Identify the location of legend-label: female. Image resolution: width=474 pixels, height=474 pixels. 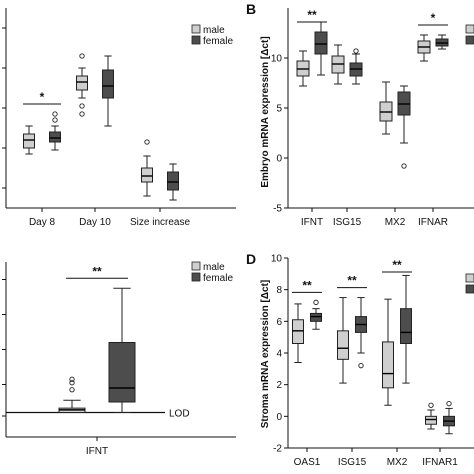
(218, 278).